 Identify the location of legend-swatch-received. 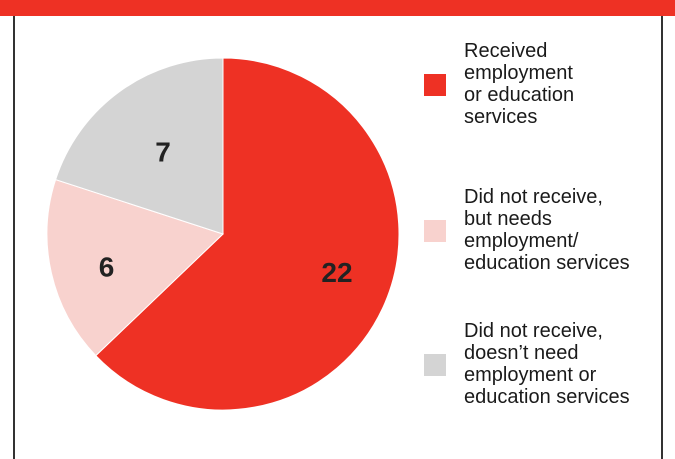
(435, 85).